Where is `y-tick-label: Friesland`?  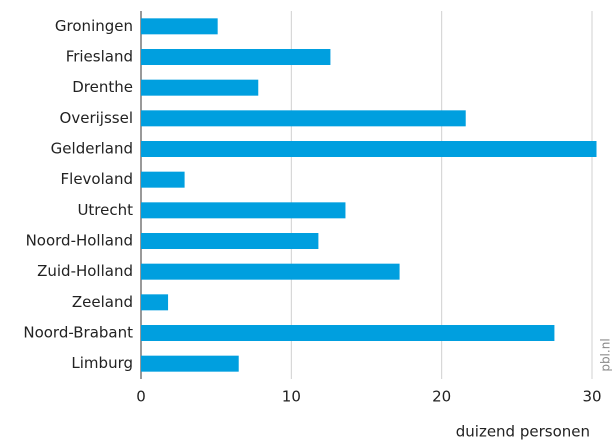
y-tick-label: Friesland is located at coordinates (99, 57).